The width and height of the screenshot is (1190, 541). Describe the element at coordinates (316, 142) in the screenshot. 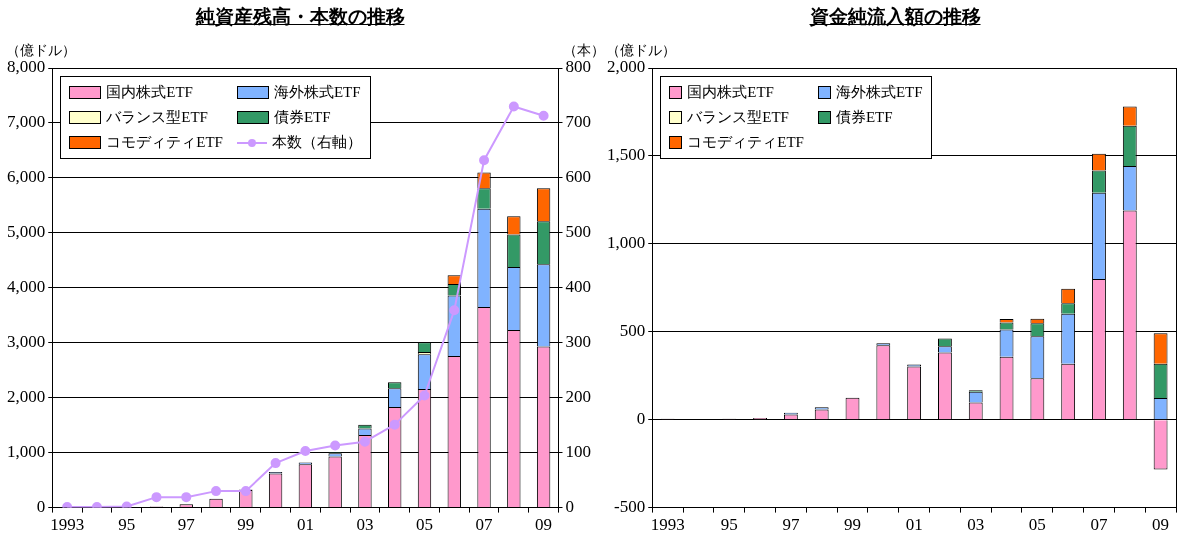

I see `legend-label: 本数（右軸）` at that location.